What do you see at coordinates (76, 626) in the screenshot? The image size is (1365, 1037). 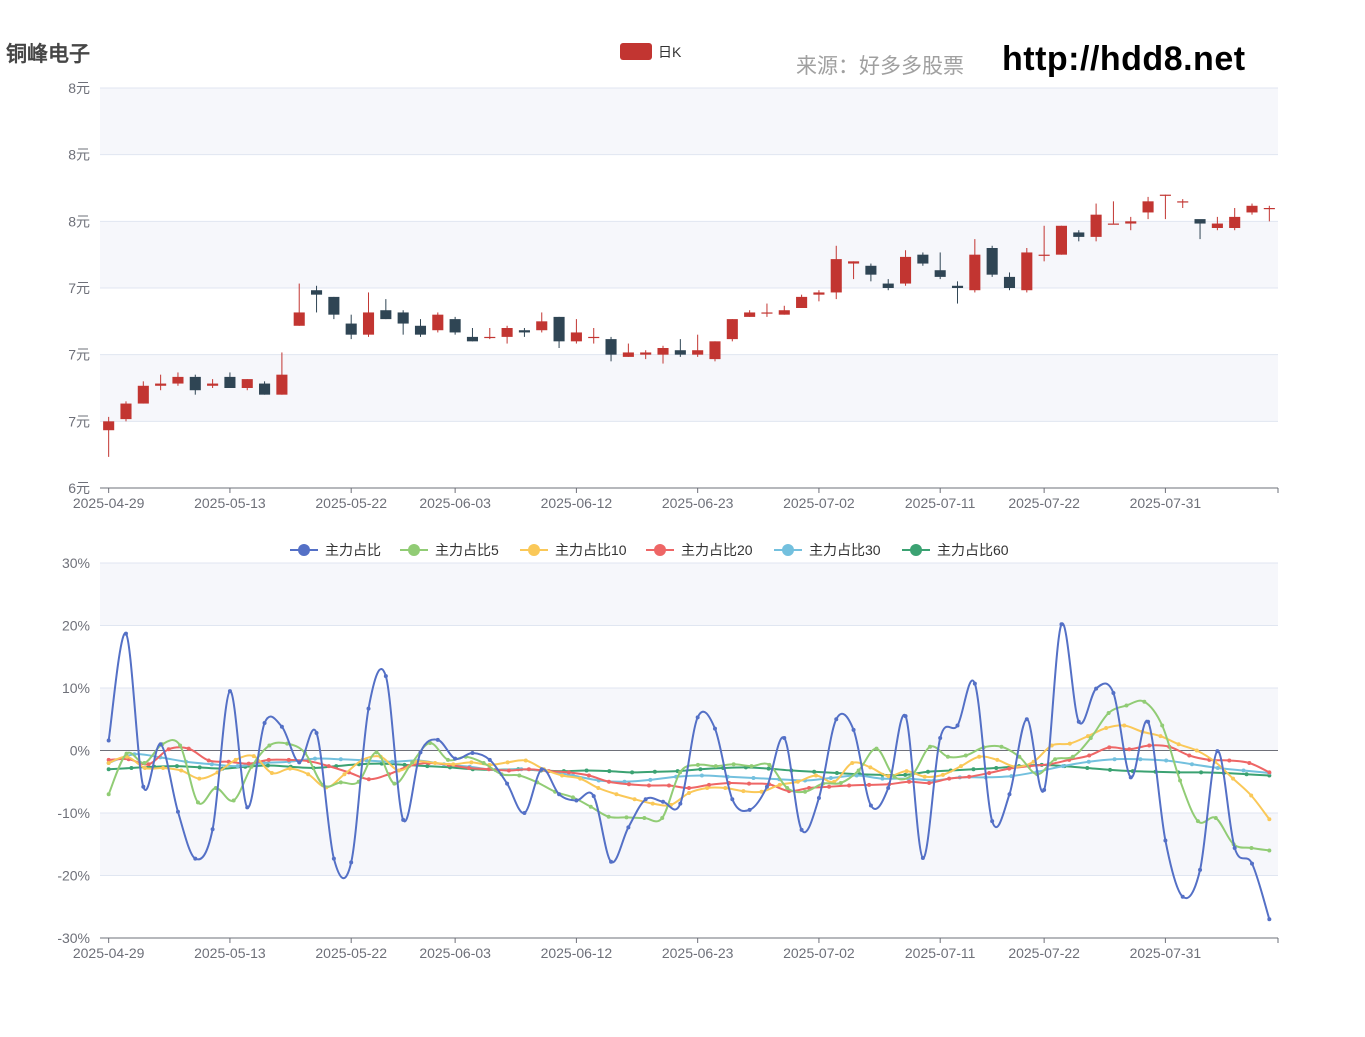 I see `ratio-y-tick-label: 20%` at bounding box center [76, 626].